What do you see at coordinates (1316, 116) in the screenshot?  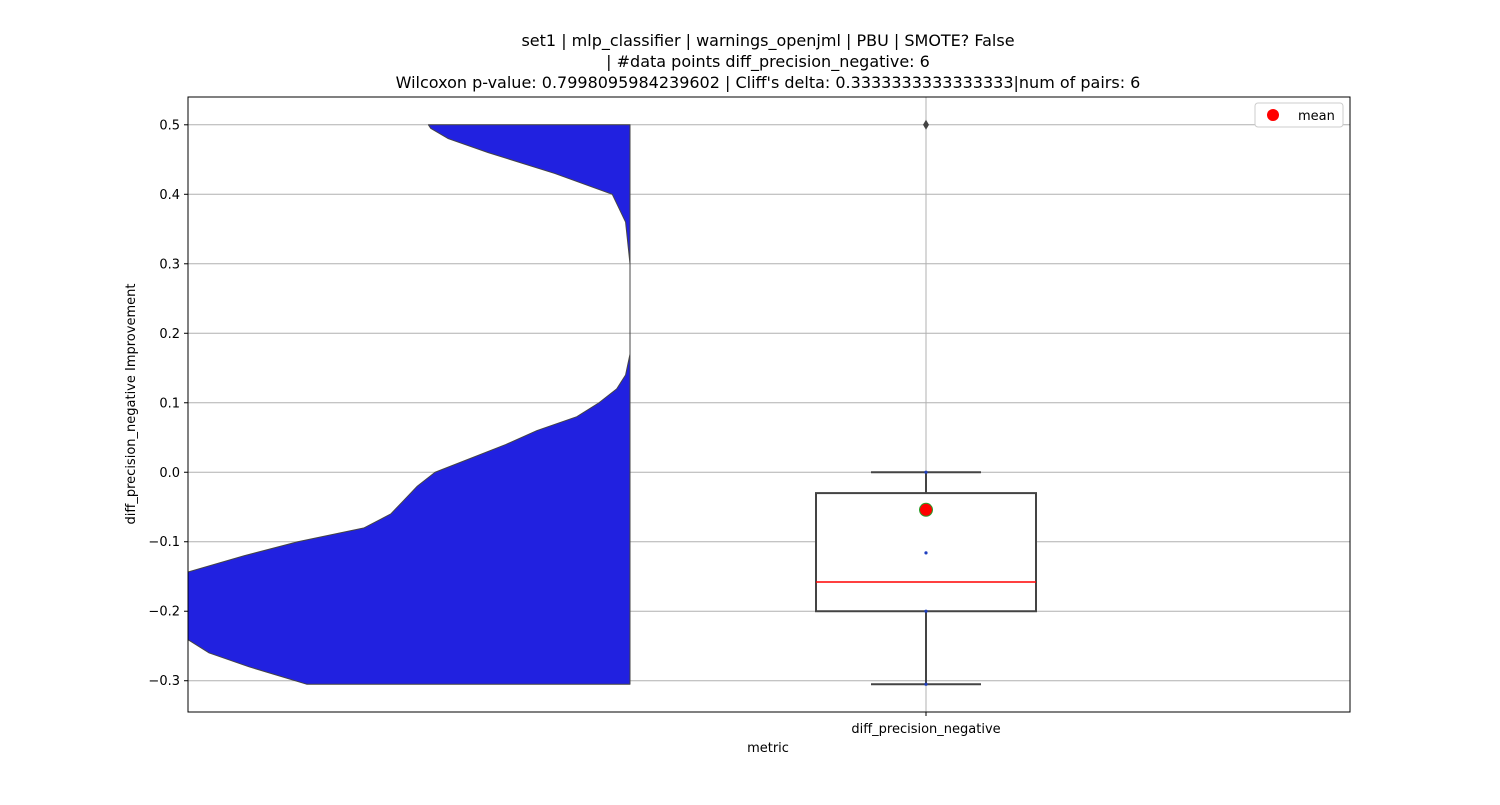 I see `legend-mean-label: mean` at bounding box center [1316, 116].